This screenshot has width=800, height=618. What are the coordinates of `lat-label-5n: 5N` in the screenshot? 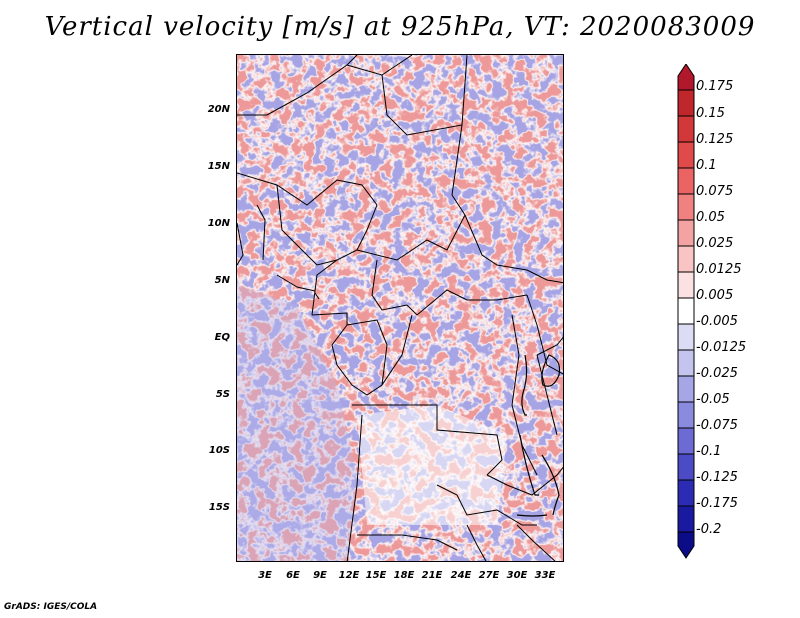 It's located at (222, 280).